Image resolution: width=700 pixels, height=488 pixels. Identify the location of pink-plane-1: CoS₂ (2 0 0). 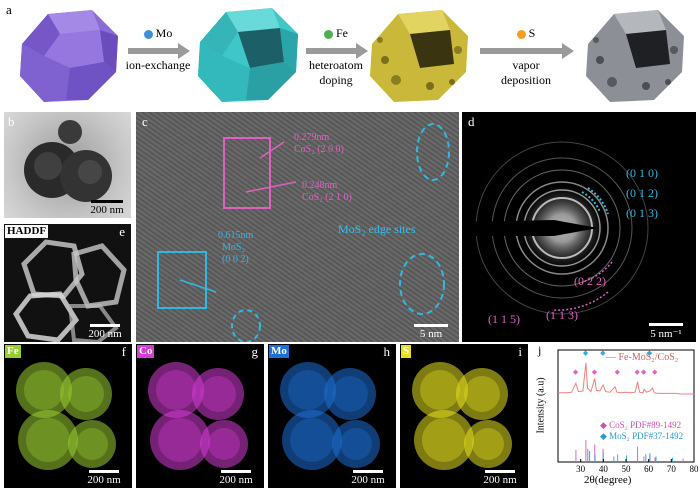
(319, 149).